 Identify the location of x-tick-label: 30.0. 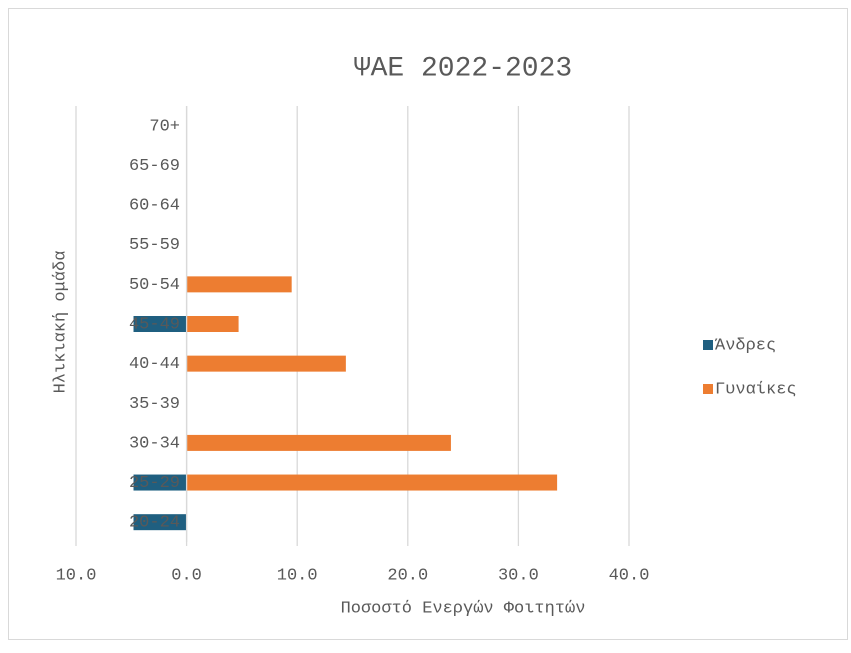
(518, 575).